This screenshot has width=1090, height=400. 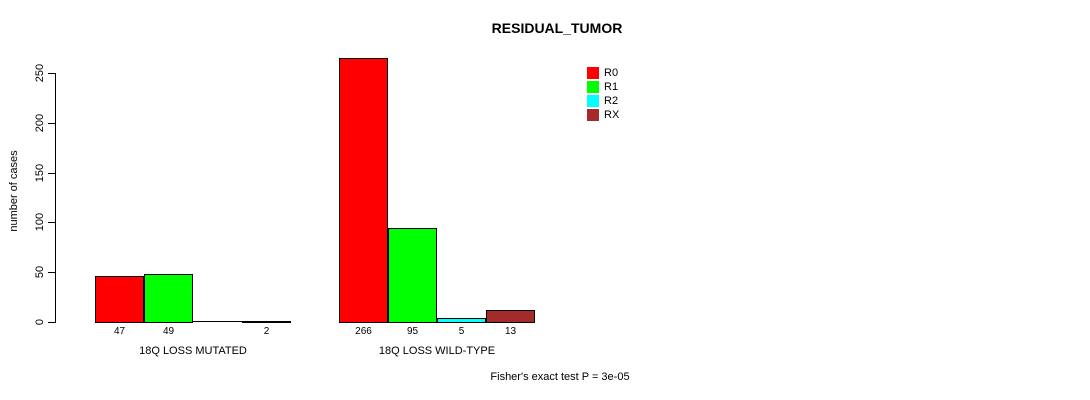 I want to click on category-label: 18Q LOSS WILD-TYPE, so click(x=437, y=351).